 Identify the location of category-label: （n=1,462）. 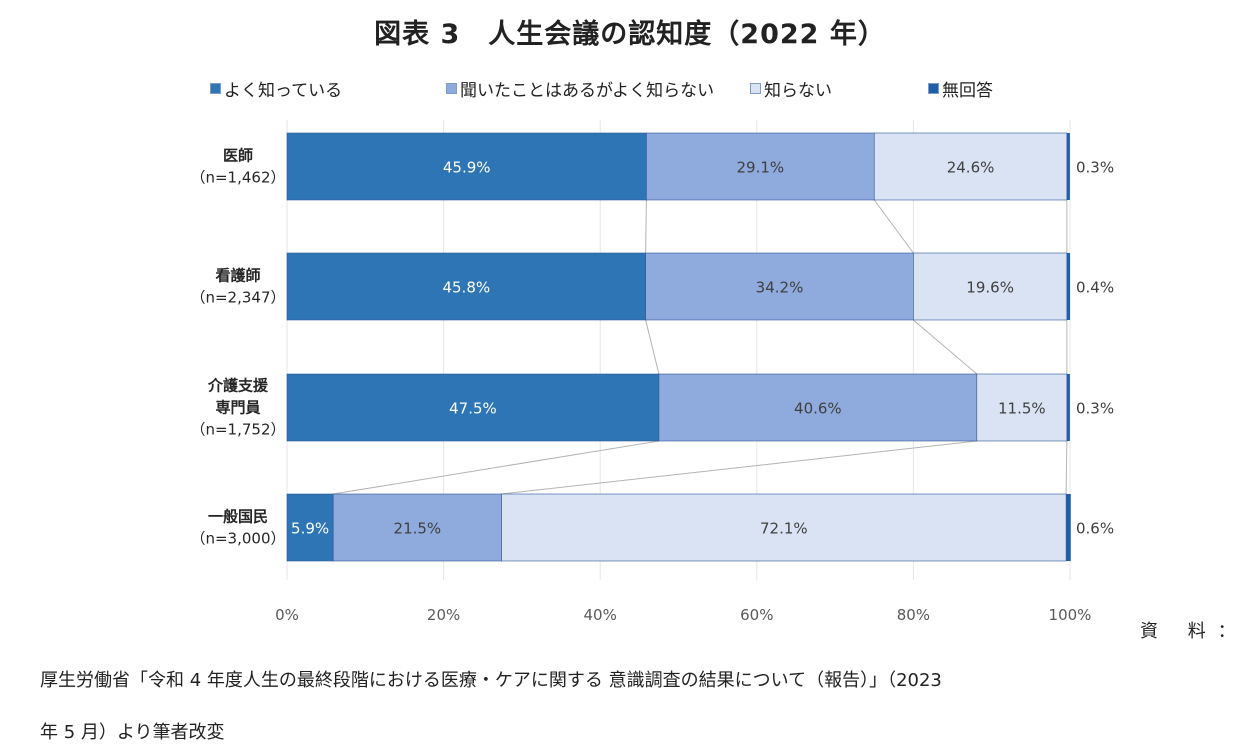
(237, 178).